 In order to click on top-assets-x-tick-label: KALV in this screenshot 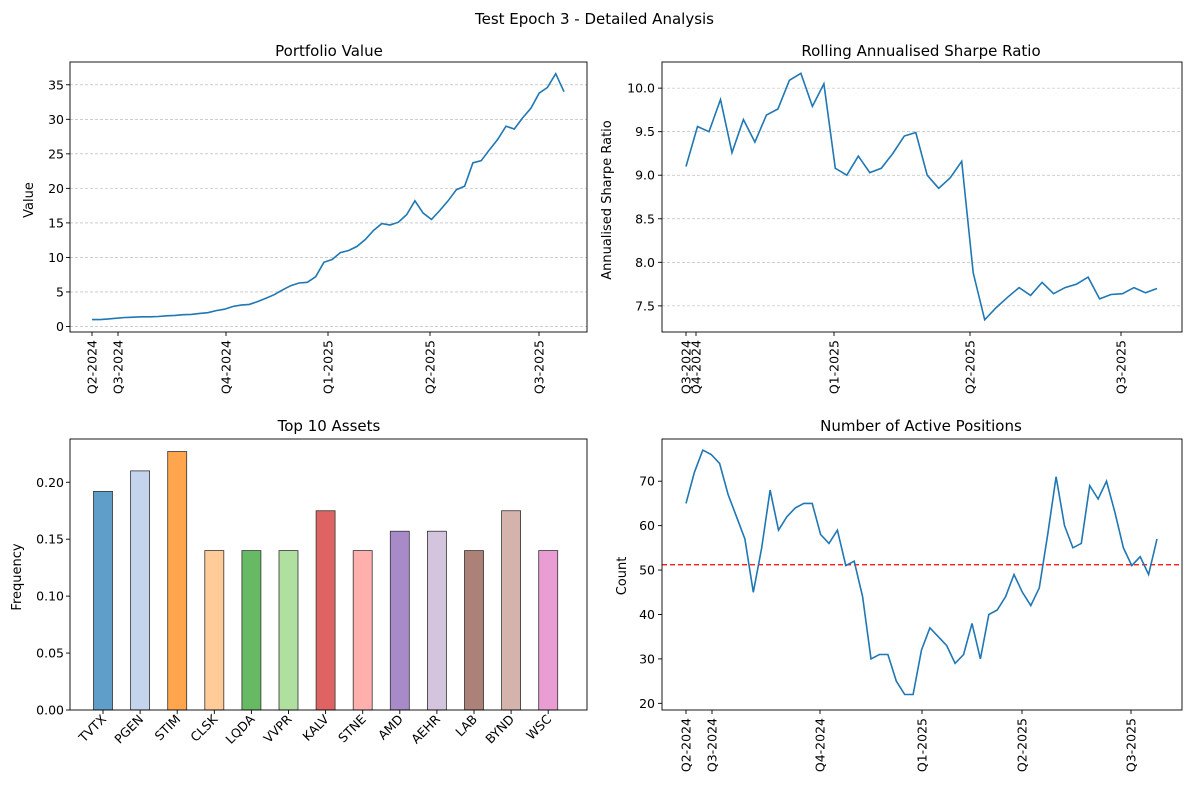, I will do `click(315, 727)`.